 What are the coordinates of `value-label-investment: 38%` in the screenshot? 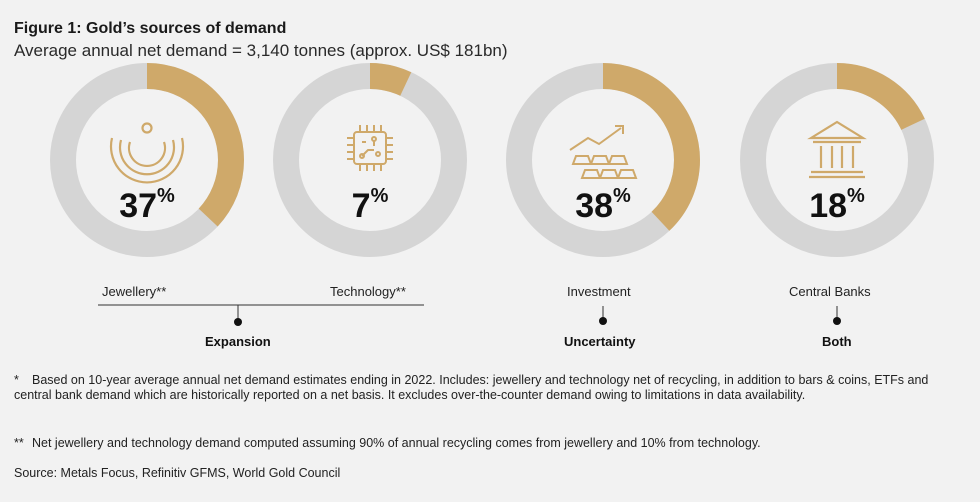 It's located at (603, 205).